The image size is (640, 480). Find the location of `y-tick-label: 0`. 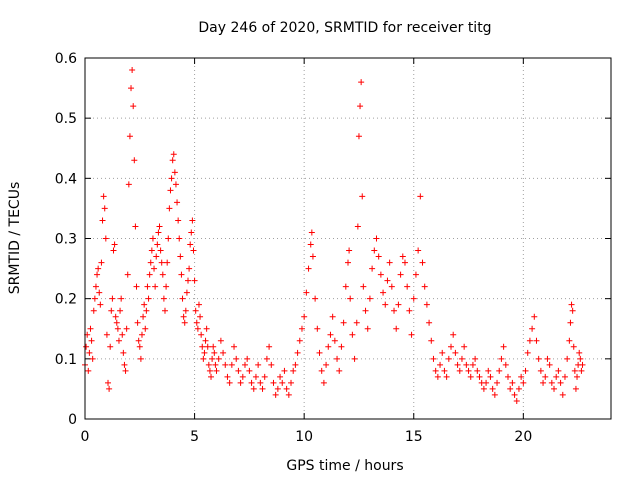

y-tick-label: 0 is located at coordinates (72, 420).